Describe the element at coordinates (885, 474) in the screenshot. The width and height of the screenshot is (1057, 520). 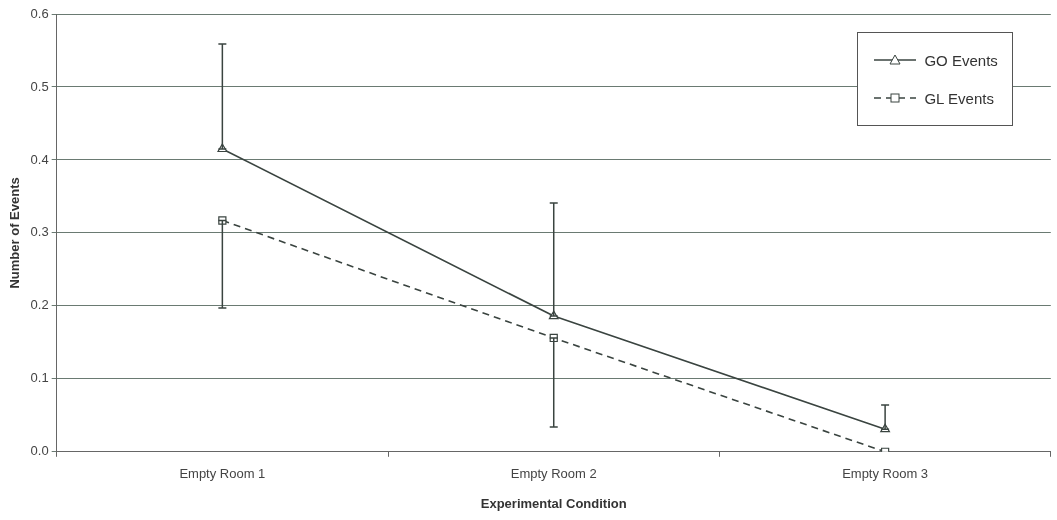
I see `x-tick-label: Empty Room 3` at that location.